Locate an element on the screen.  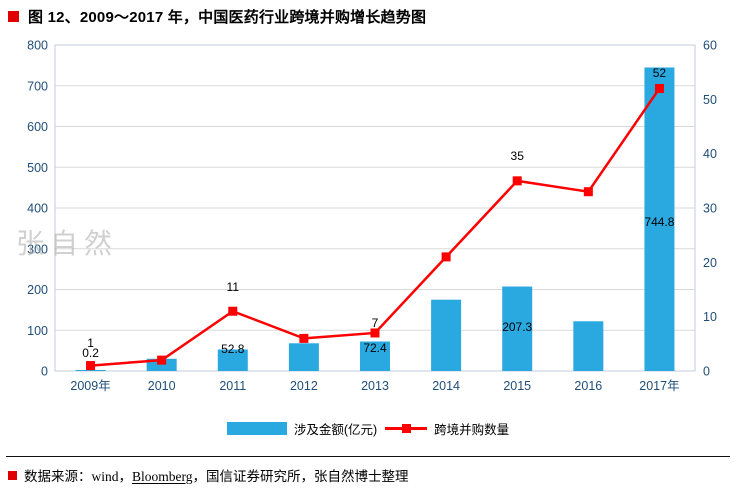
line-marker-2015 is located at coordinates (517, 181).